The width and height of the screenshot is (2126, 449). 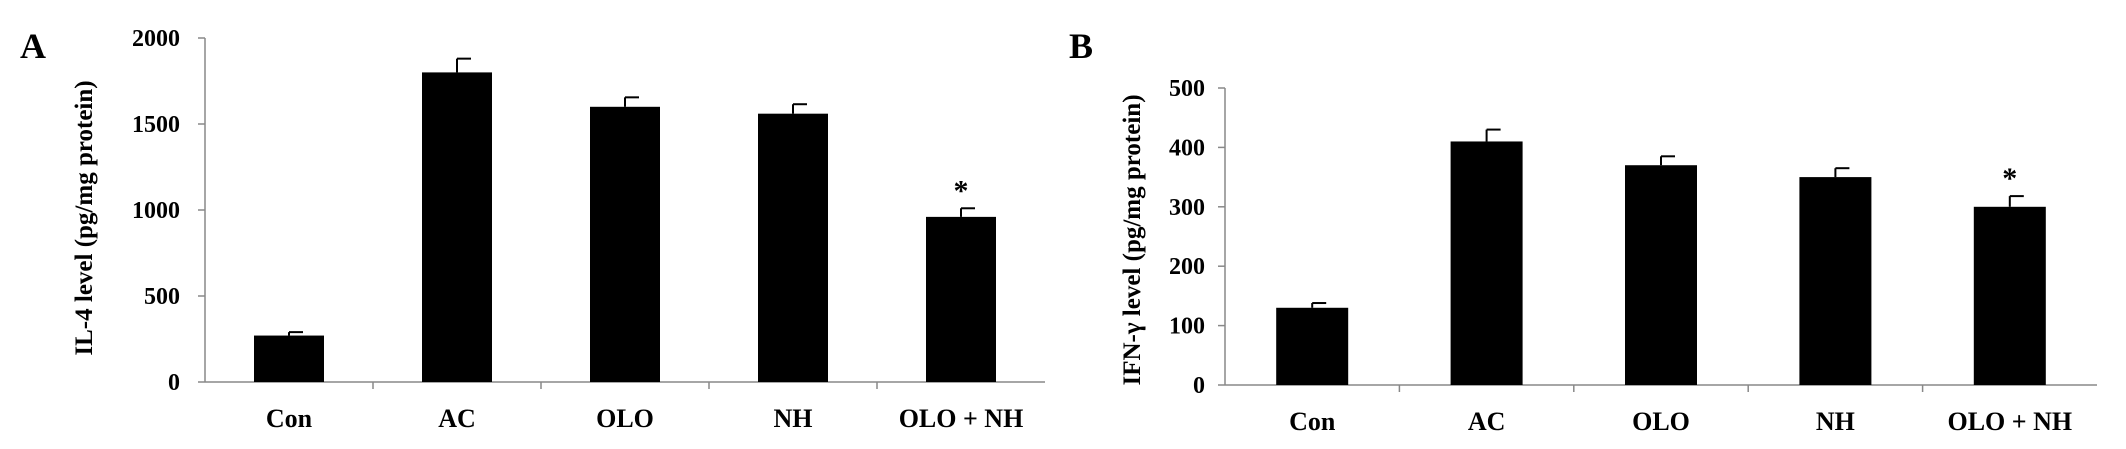 What do you see at coordinates (1187, 89) in the screenshot?
I see `panel-b-y-tick-label: 500` at bounding box center [1187, 89].